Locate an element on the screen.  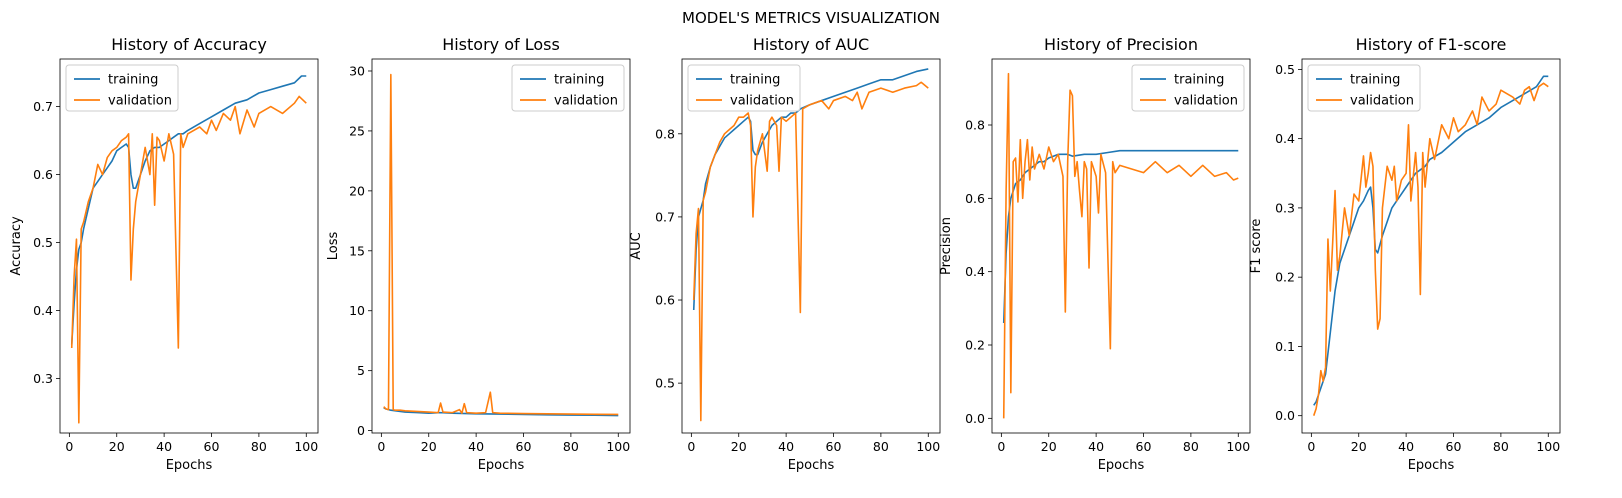
y-tick-label: 0 is located at coordinates (361, 430).